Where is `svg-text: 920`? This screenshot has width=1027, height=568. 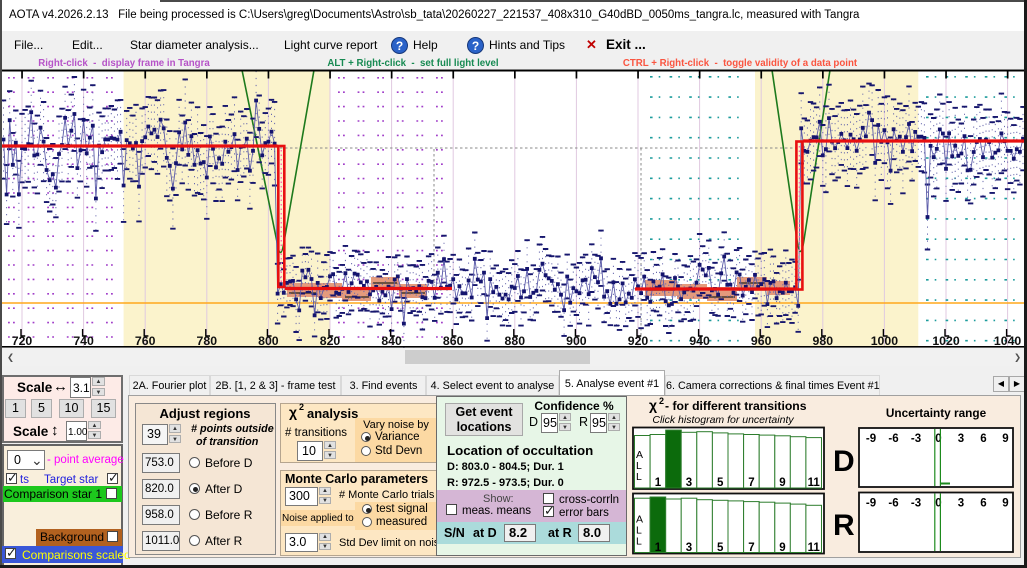 svg-text: 920 is located at coordinates (638, 341).